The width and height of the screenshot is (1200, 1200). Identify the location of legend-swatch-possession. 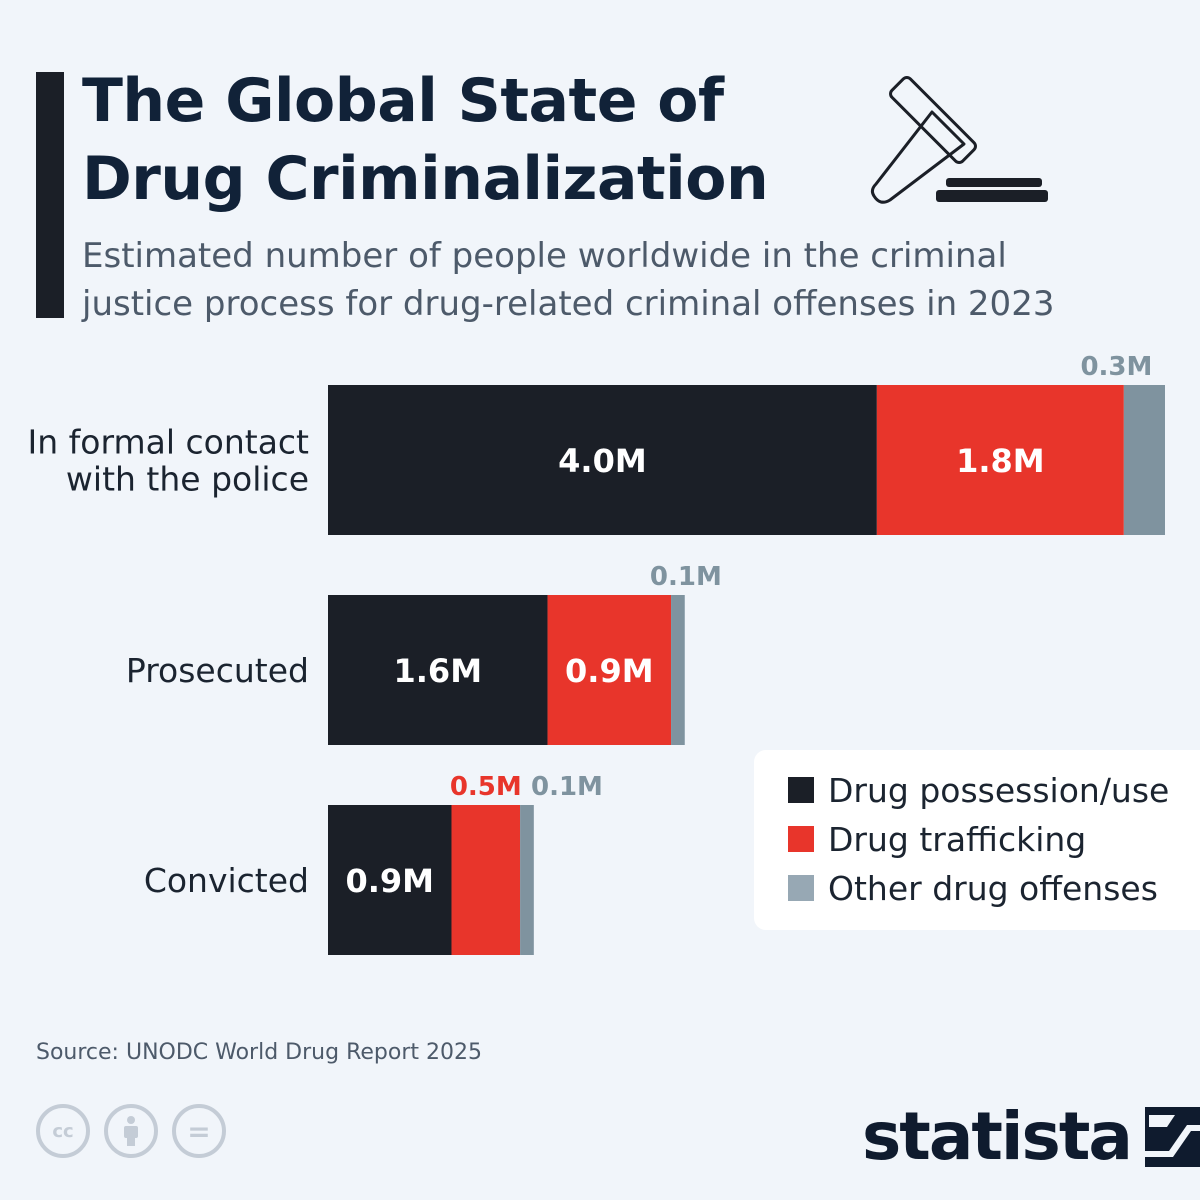
(801, 790).